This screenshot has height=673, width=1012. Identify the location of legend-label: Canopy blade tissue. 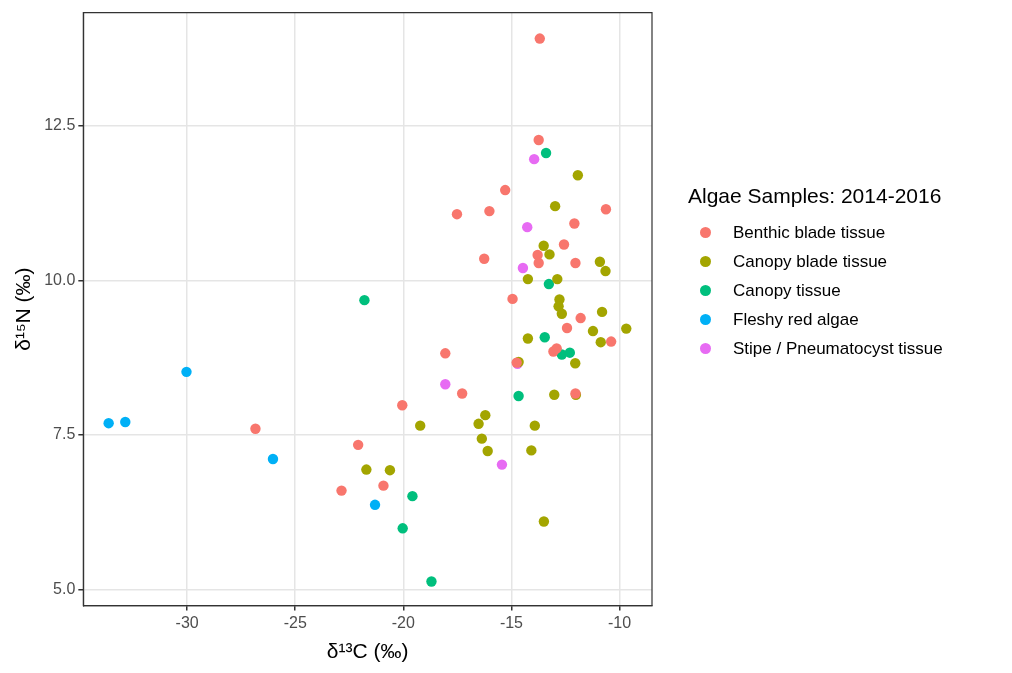
(810, 261).